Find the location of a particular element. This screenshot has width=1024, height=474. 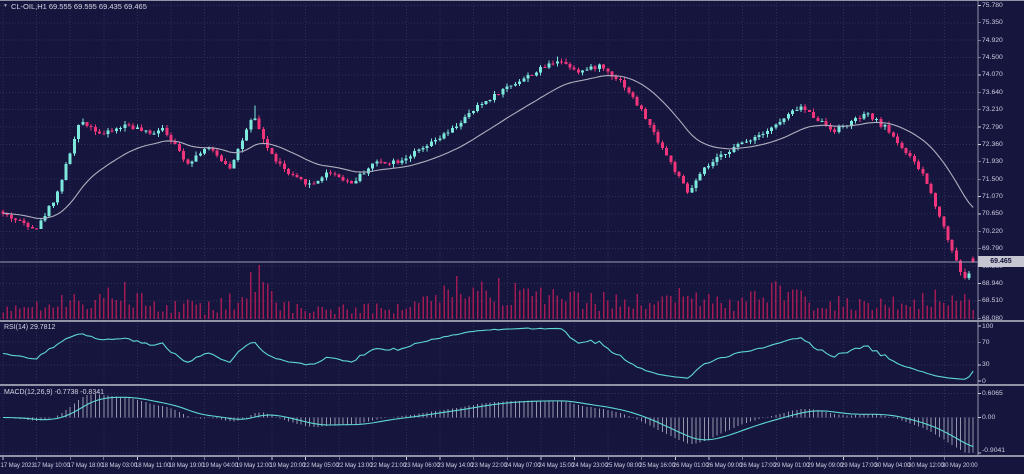

time-axis-label: 23 May 22:00 is located at coordinates (489, 465).